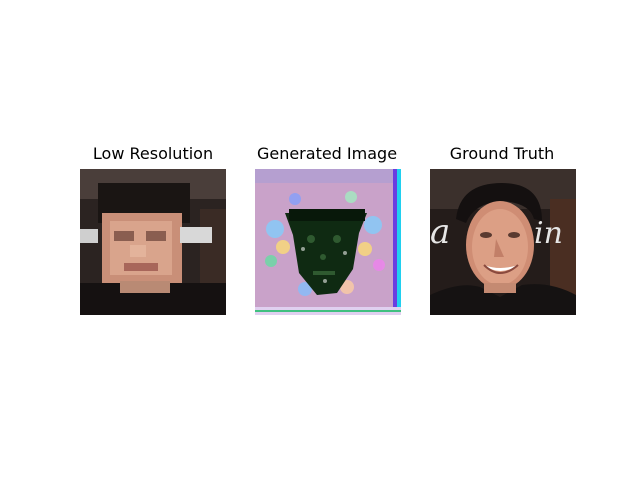 This screenshot has width=640, height=480. Describe the element at coordinates (153, 242) in the screenshot. I see `low-resolution-image` at that location.